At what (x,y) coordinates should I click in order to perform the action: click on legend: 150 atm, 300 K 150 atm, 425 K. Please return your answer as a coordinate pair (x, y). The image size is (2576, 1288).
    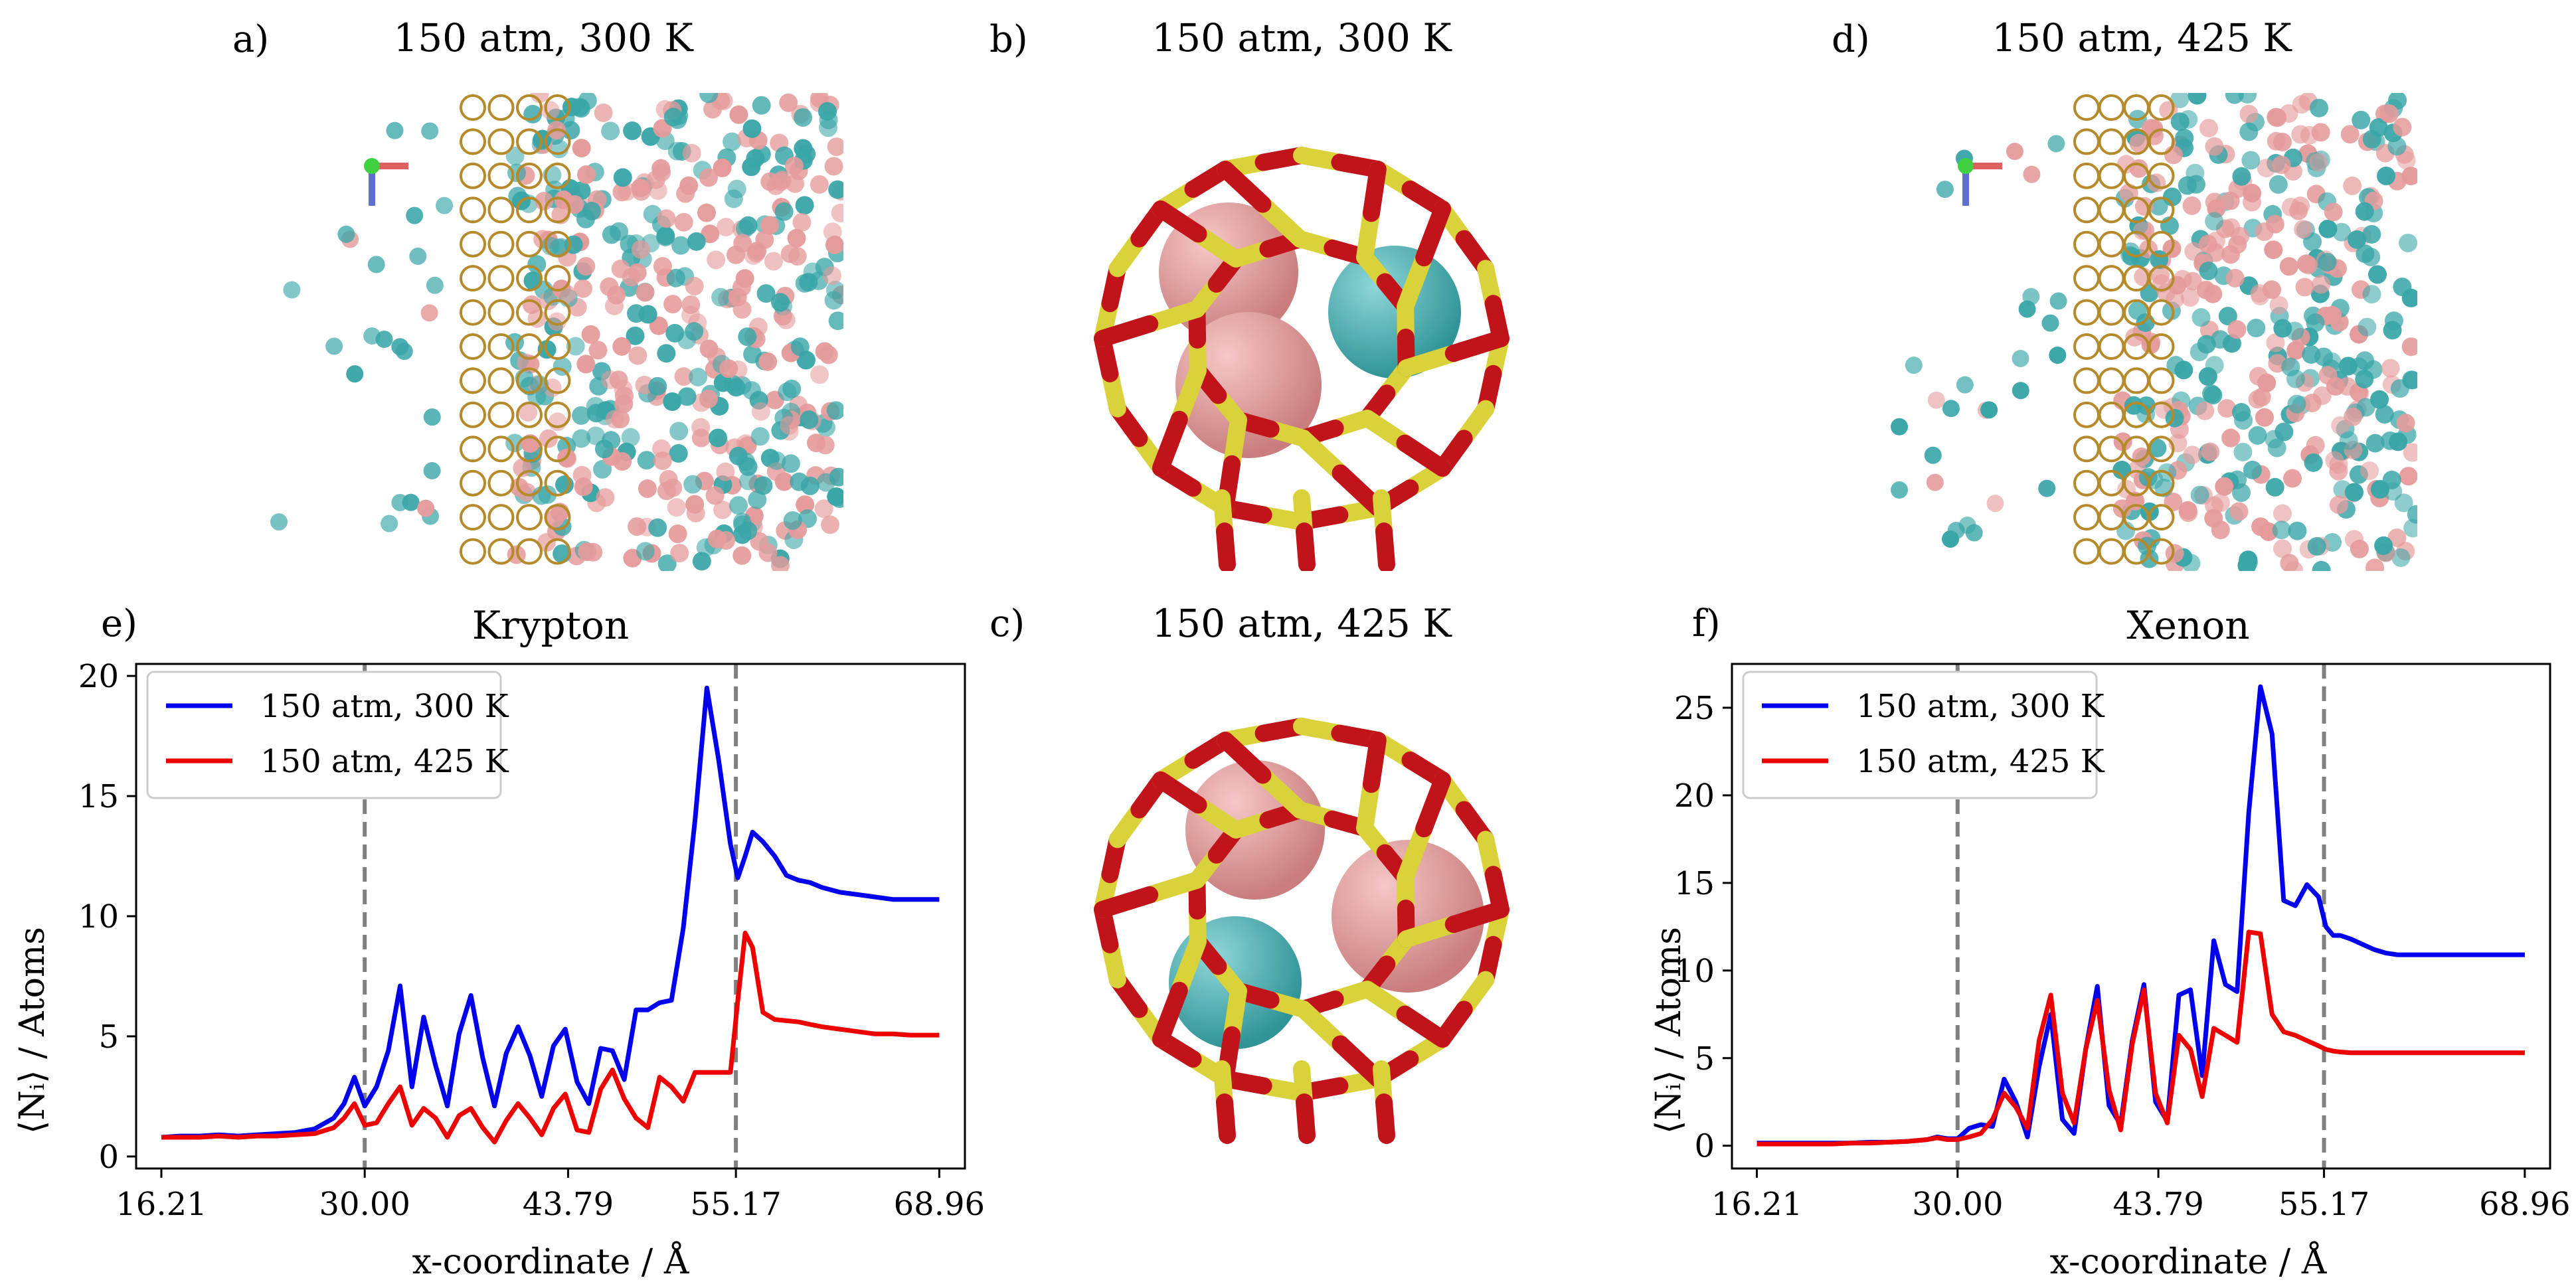
    Looking at the image, I should click on (1923, 735).